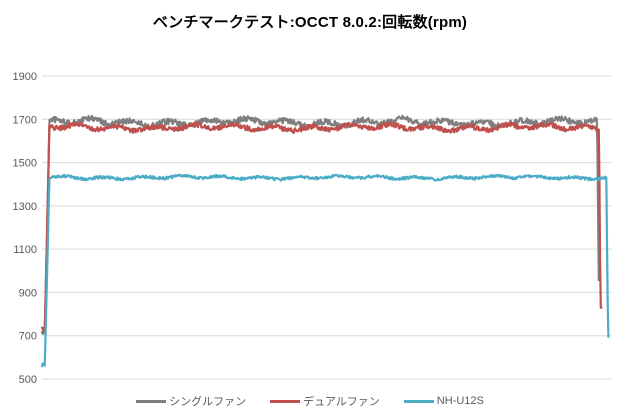 The height and width of the screenshot is (420, 620). What do you see at coordinates (25, 164) in the screenshot?
I see `y-tick-label-1500: 1500` at bounding box center [25, 164].